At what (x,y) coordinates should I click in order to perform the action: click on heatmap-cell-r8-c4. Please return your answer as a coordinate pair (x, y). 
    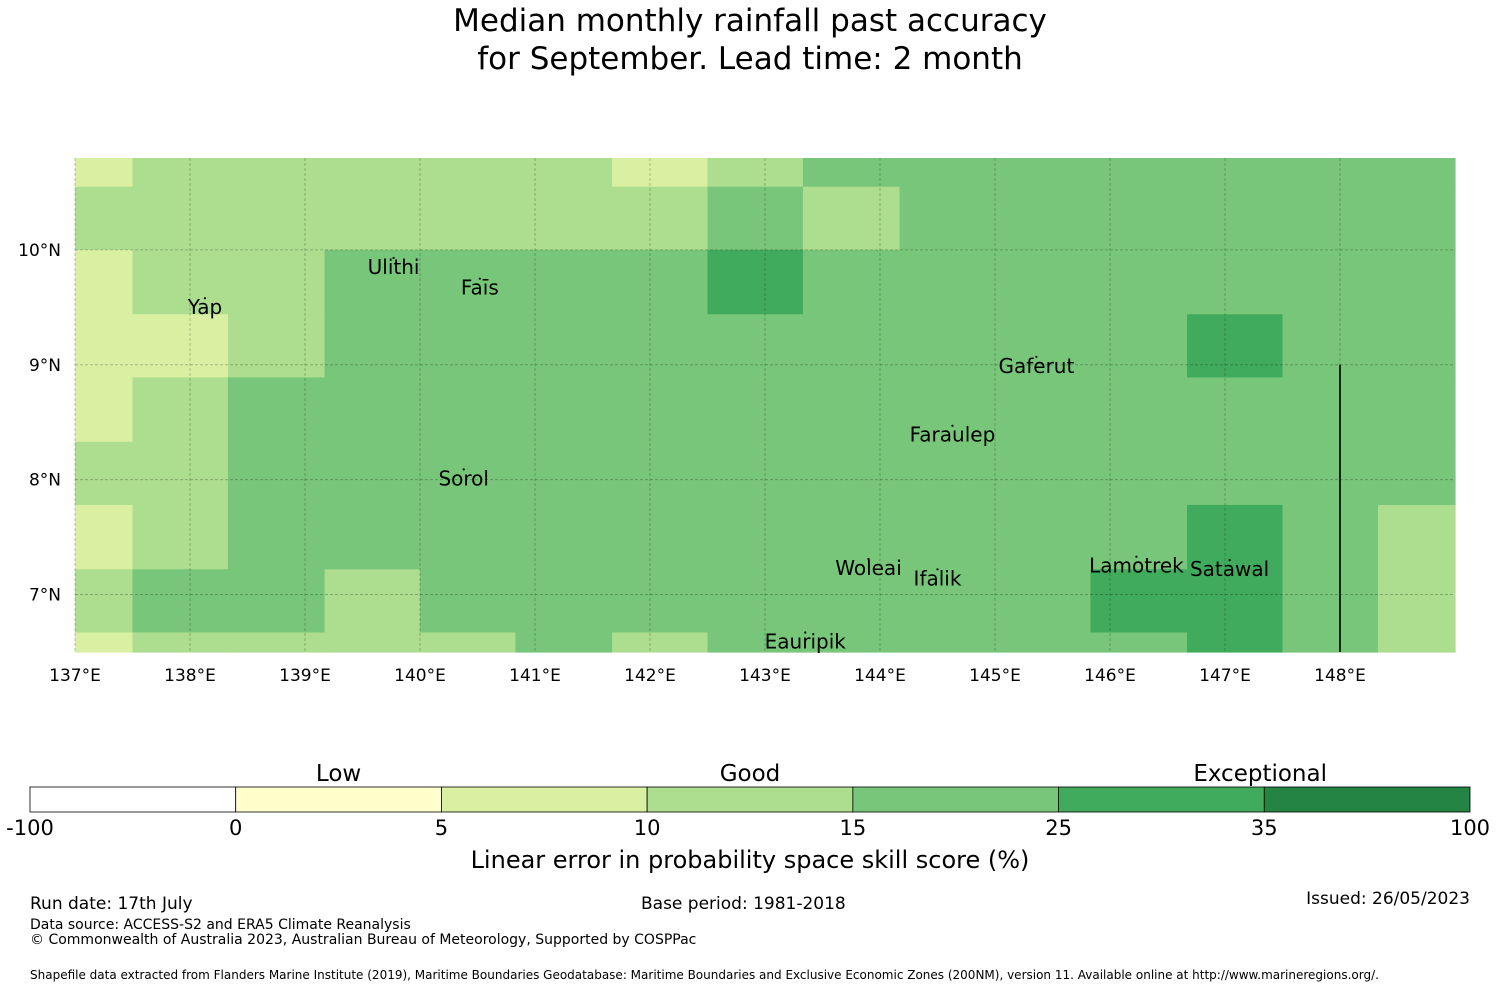
    Looking at the image, I should click on (468, 642).